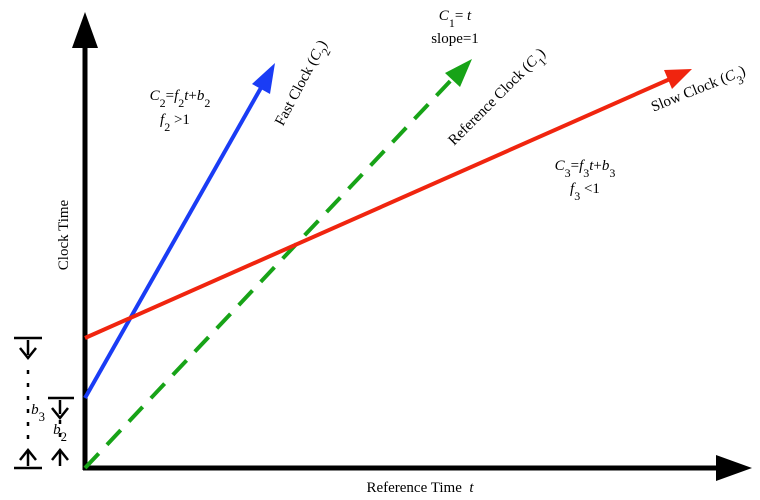  I want to click on b2-dimension, so click(61, 431).